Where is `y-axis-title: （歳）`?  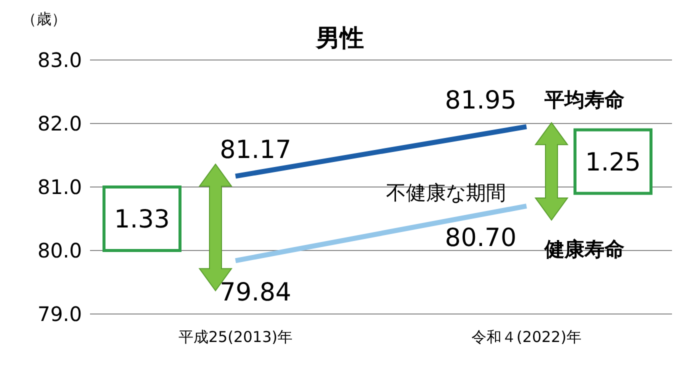 y-axis-title: （歳） is located at coordinates (44, 19).